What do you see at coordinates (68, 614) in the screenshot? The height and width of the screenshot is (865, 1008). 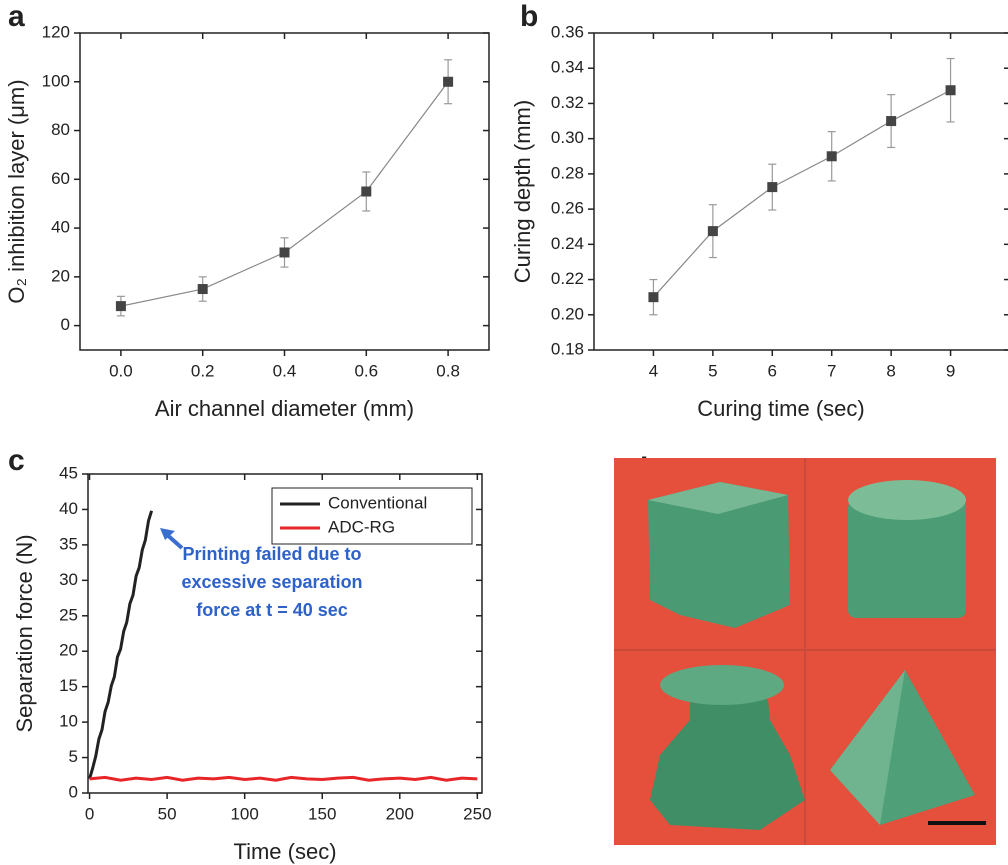 I see `y-tick-label: 25` at bounding box center [68, 614].